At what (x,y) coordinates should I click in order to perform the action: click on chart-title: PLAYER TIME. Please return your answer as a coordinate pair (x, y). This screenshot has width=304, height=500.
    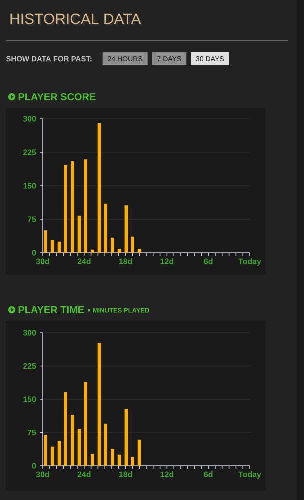
    Looking at the image, I should click on (51, 310).